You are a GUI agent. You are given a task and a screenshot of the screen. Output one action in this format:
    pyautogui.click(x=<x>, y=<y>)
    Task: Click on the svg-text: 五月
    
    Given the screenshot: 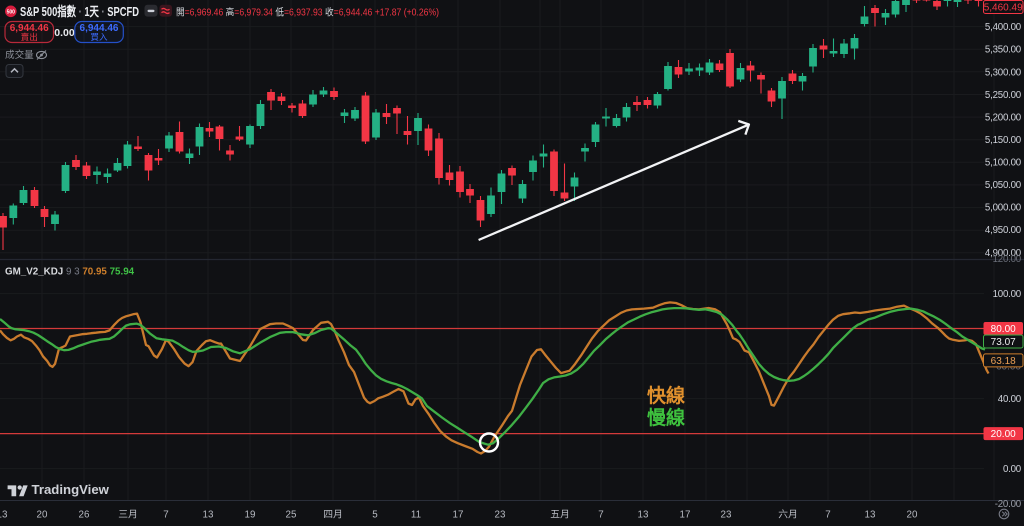 What is the action you would take?
    pyautogui.click(x=560, y=515)
    